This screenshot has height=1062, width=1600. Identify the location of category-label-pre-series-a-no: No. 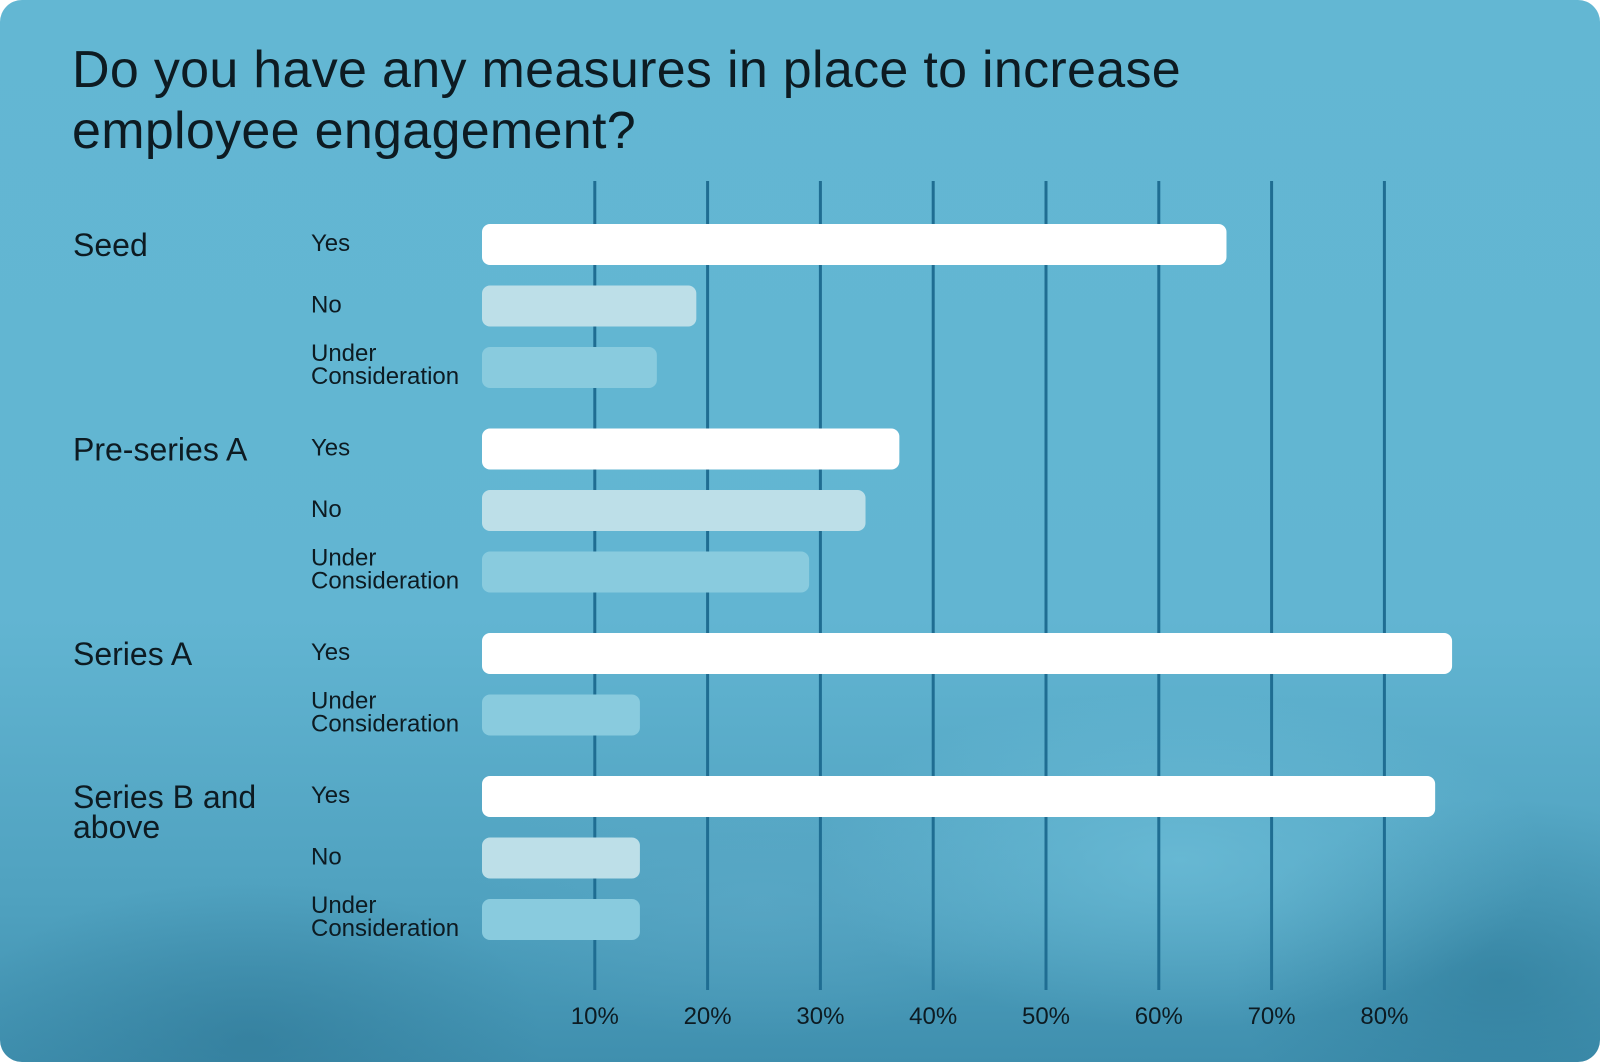
(326, 509).